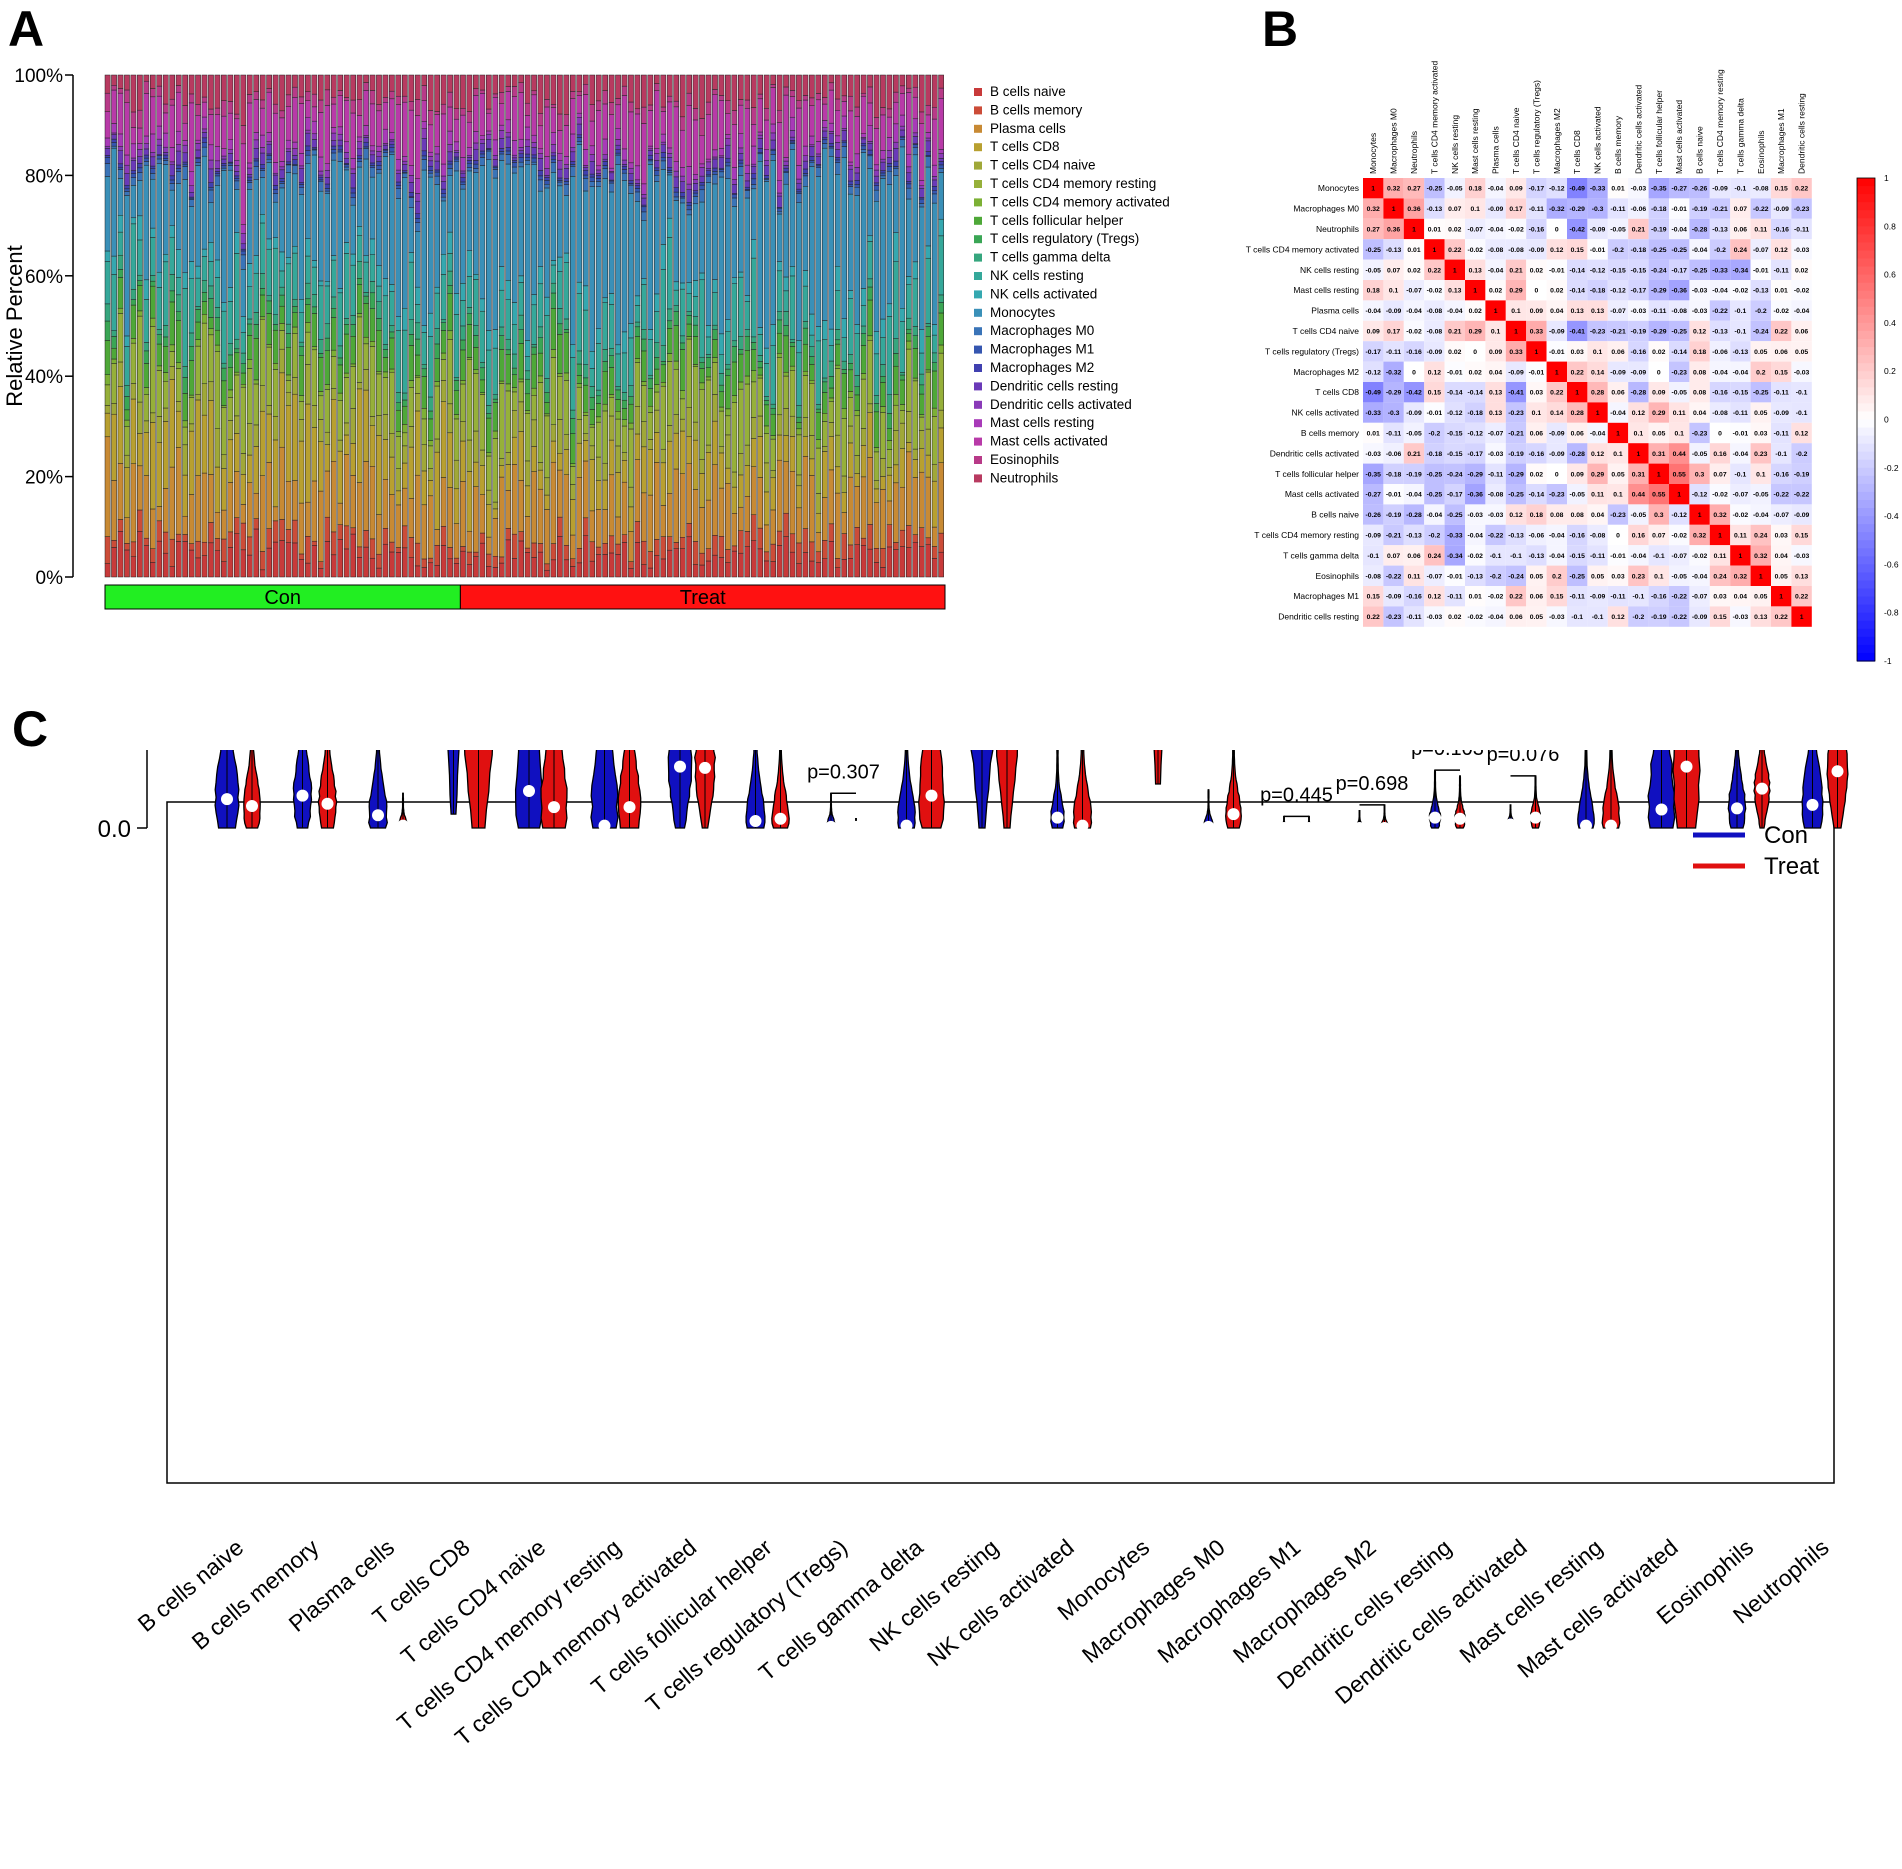  I want to click on a-legend-label: Macrophages M2, so click(1042, 367).